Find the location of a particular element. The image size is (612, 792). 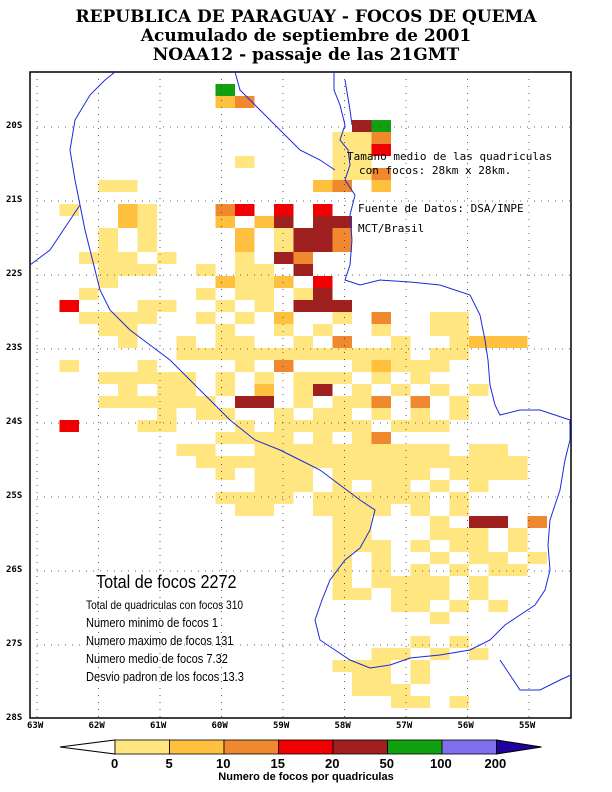

map-title-line-3: NOAA12 - passaje de las 21GMT is located at coordinates (306, 55).